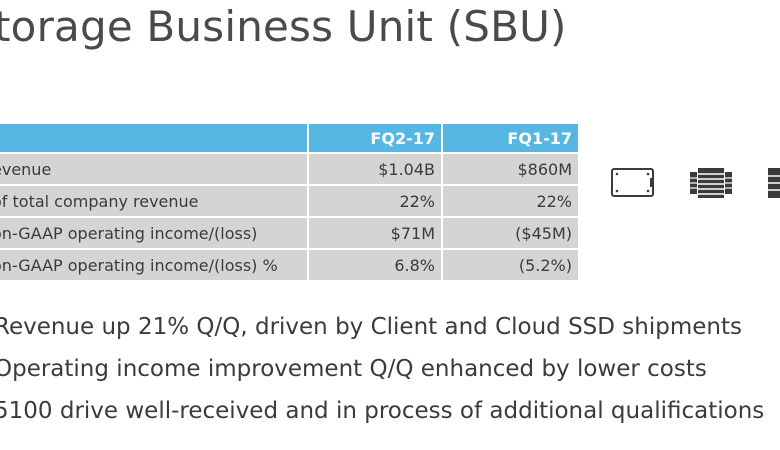 This screenshot has height=450, width=780. Describe the element at coordinates (632, 182) in the screenshot. I see `ssd-drive-icon` at that location.